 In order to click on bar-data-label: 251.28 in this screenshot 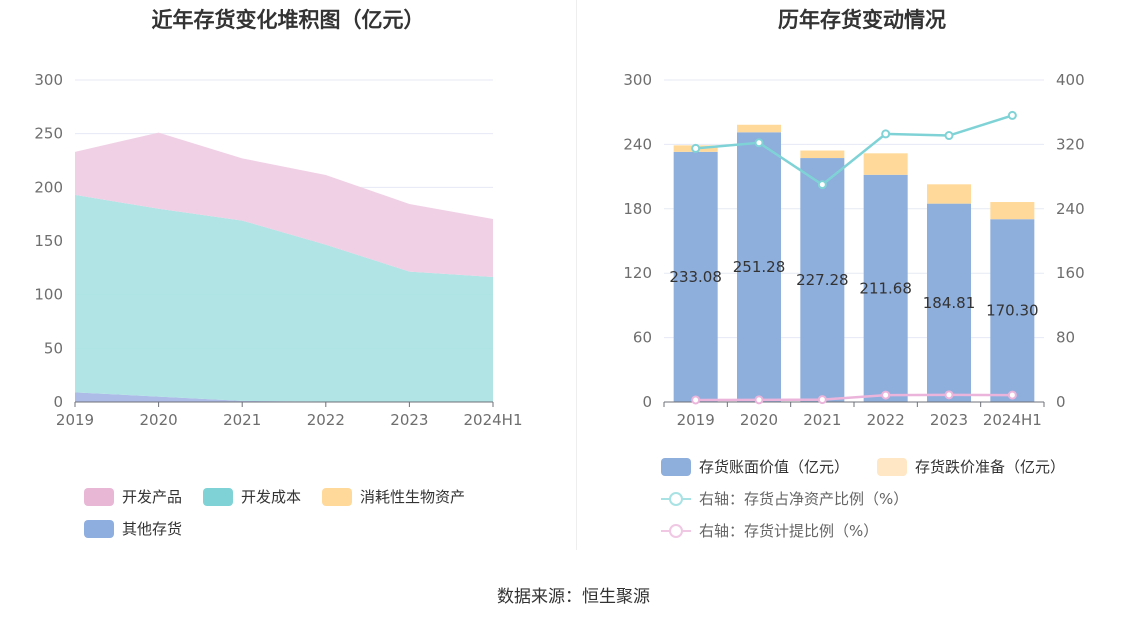, I will do `click(759, 267)`.